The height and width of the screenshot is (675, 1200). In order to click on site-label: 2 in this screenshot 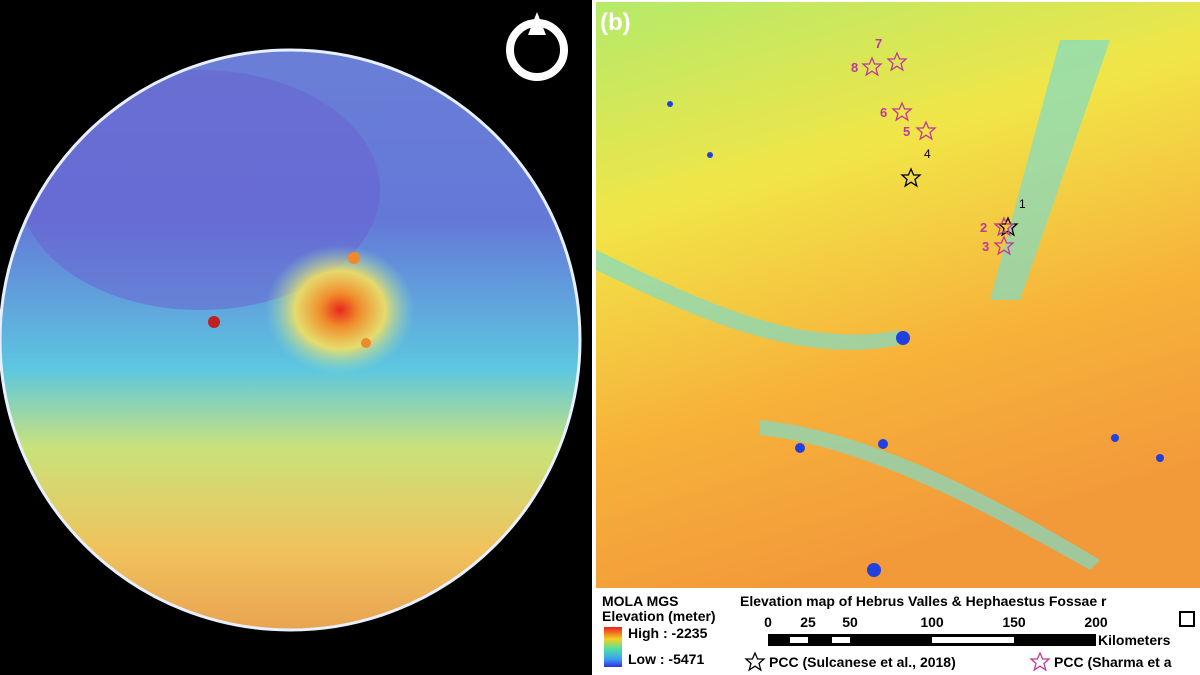, I will do `click(983, 227)`.